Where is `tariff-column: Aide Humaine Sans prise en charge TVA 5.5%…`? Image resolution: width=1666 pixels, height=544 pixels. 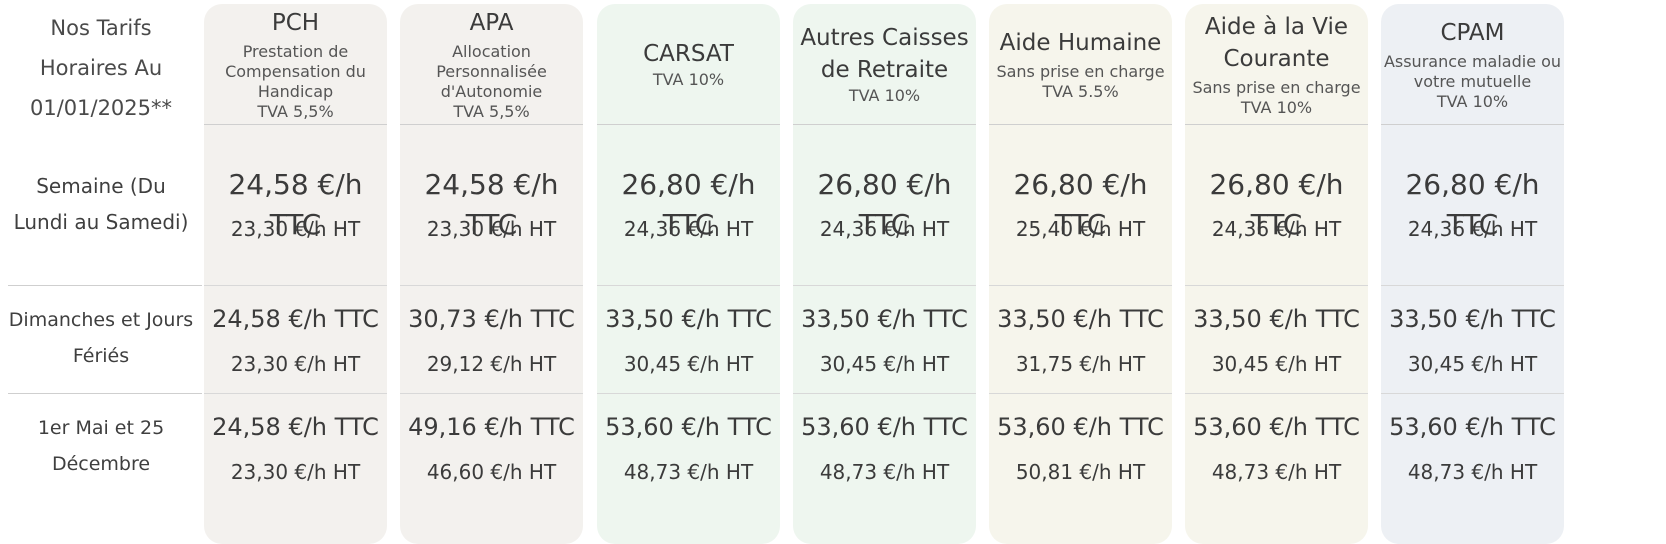 tariff-column: Aide Humaine Sans prise en charge TVA 5.5%… is located at coordinates (1080, 274).